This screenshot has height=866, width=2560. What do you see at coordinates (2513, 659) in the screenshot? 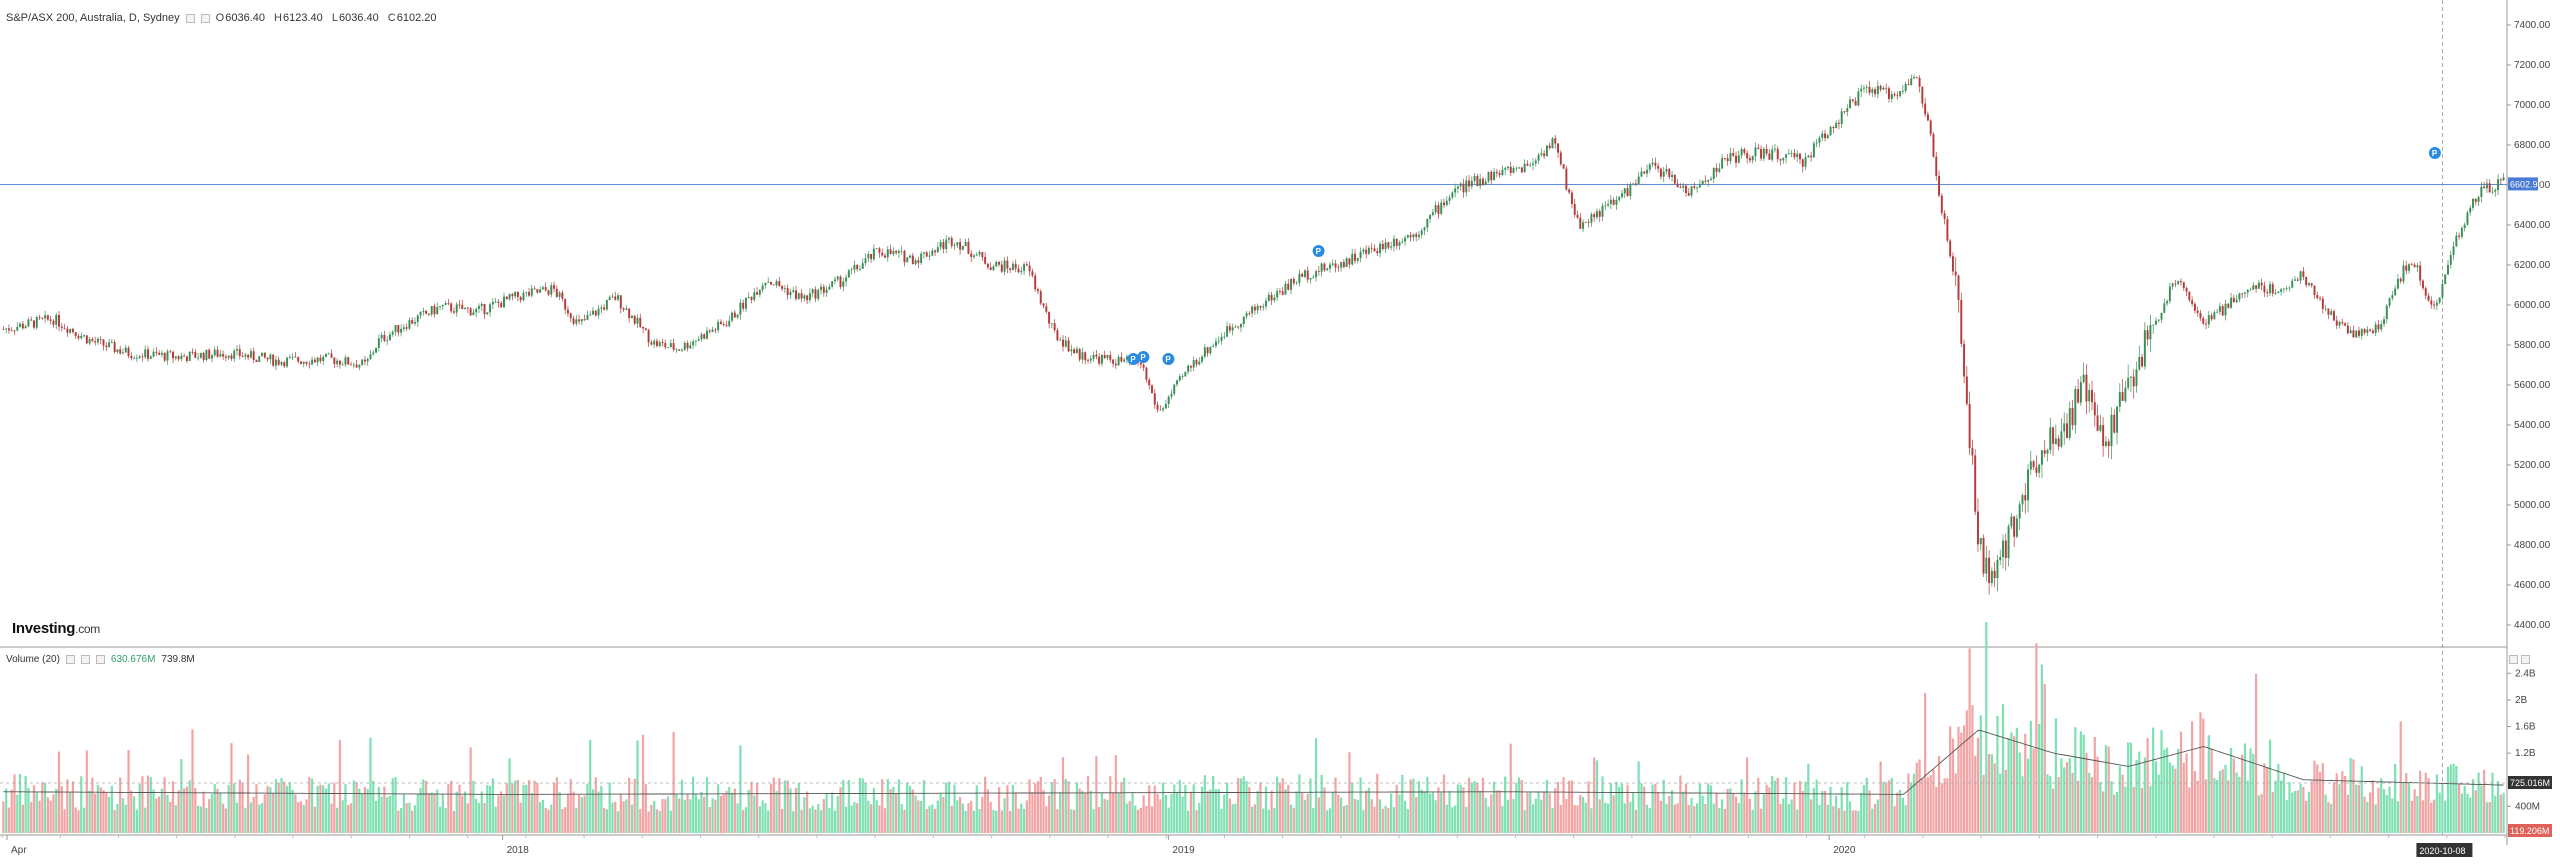
I see `maximize-icon` at bounding box center [2513, 659].